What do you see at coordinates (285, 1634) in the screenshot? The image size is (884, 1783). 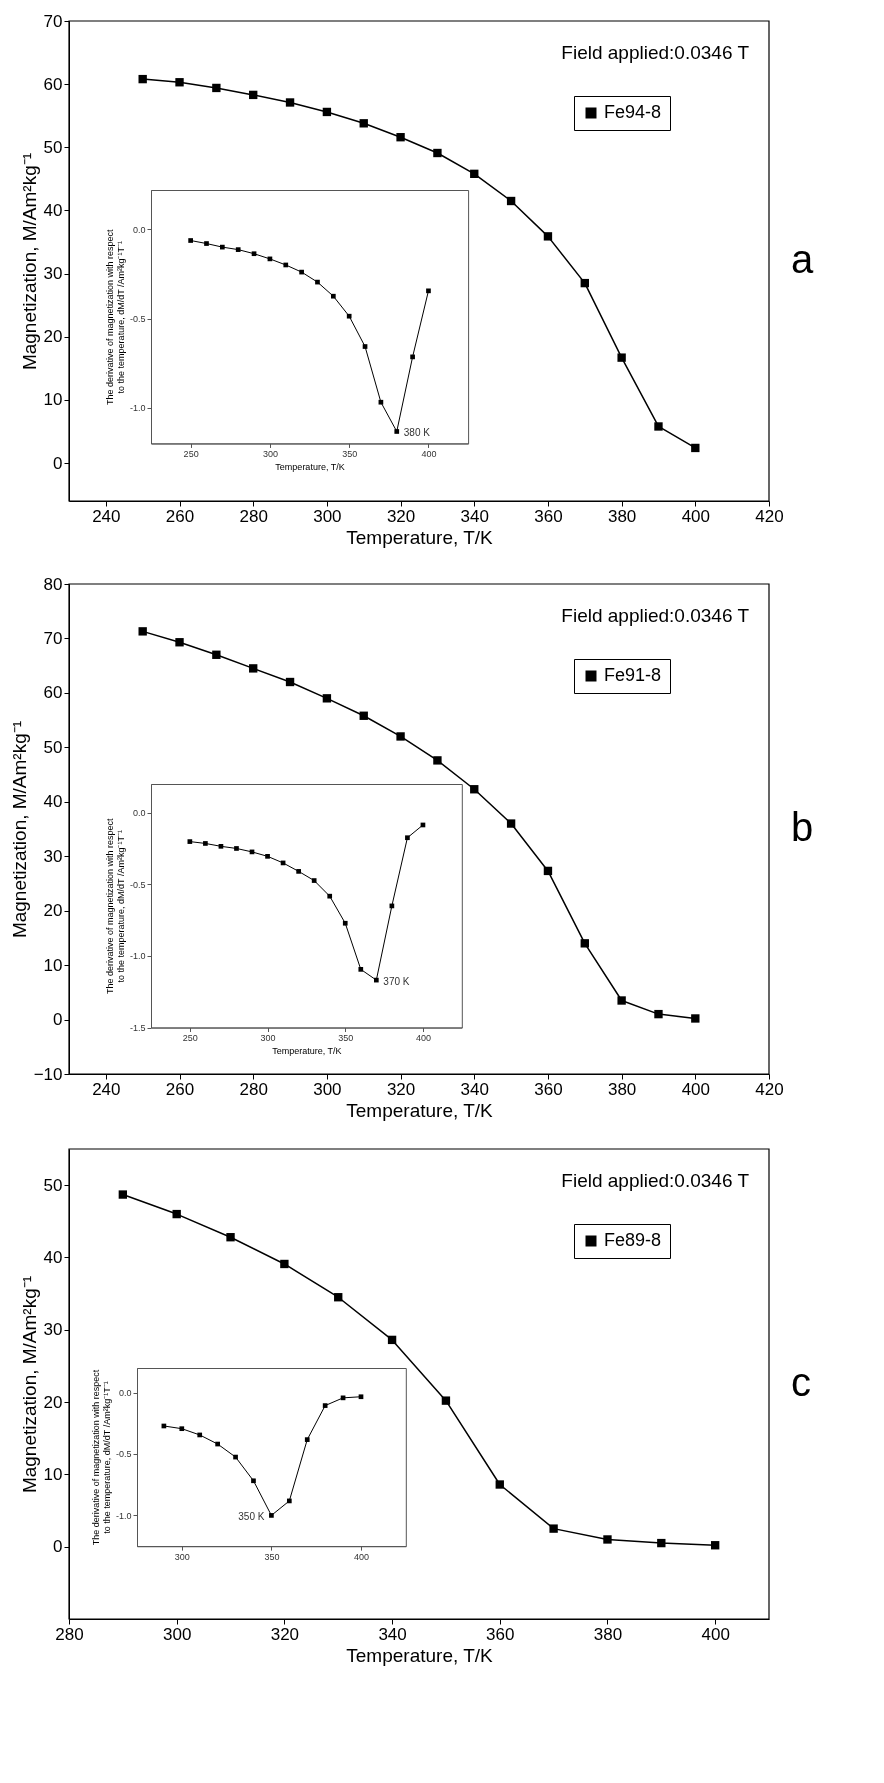 I see `x-tick-label: 320` at bounding box center [285, 1634].